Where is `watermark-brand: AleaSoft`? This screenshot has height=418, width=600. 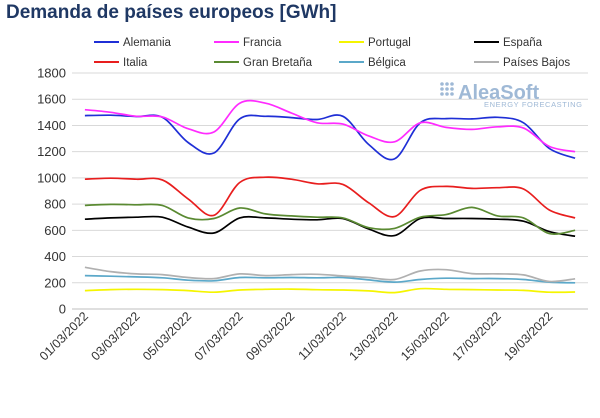 watermark-brand: AleaSoft is located at coordinates (498, 93).